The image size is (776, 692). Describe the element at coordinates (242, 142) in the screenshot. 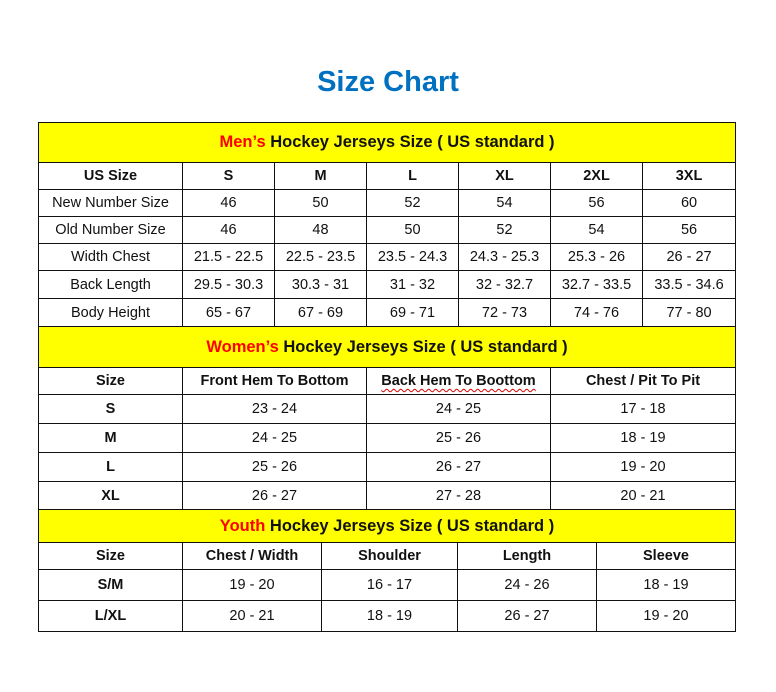

I see `section-heading-accent: Men’s` at that location.